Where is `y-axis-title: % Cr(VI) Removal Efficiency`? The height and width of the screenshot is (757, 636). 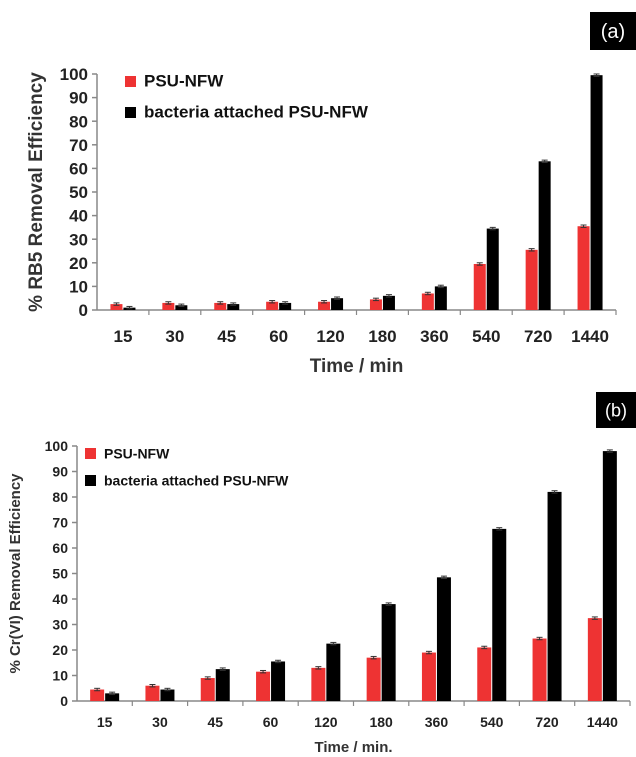
y-axis-title: % Cr(VI) Removal Efficiency is located at coordinates (15, 573).